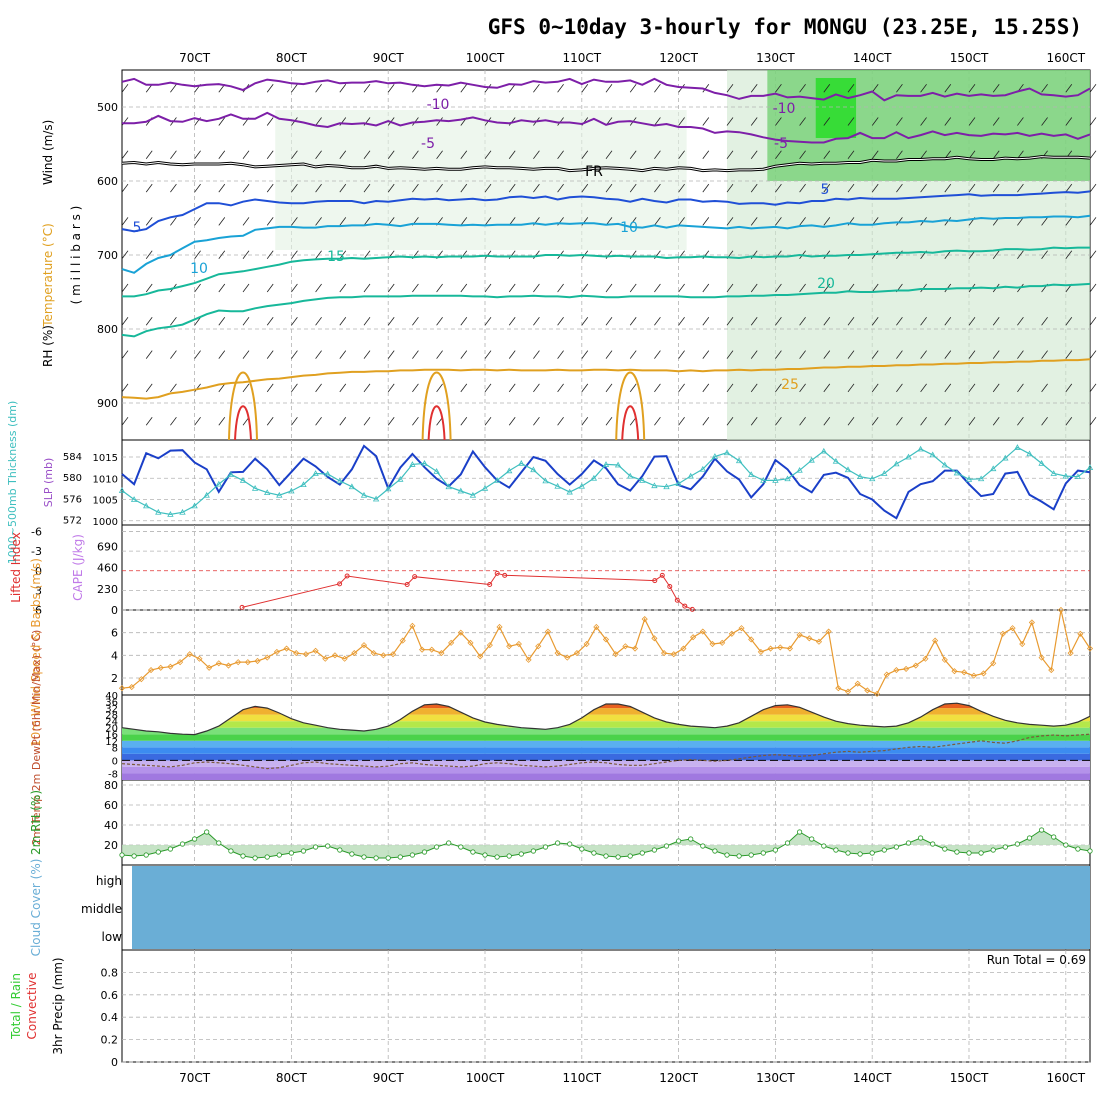  What do you see at coordinates (48, 346) in the screenshot?
I see `ylabel-rh: RH (%)` at bounding box center [48, 346].